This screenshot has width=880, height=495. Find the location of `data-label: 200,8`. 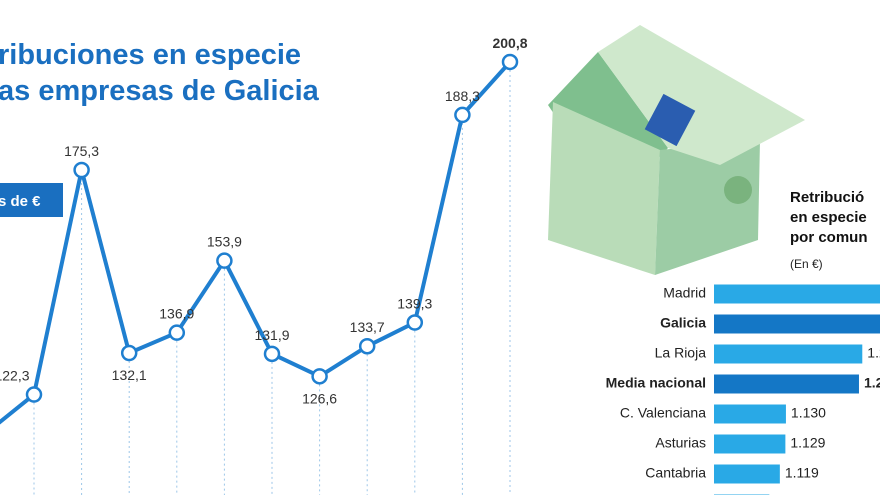

data-label: 200,8 is located at coordinates (509, 43).